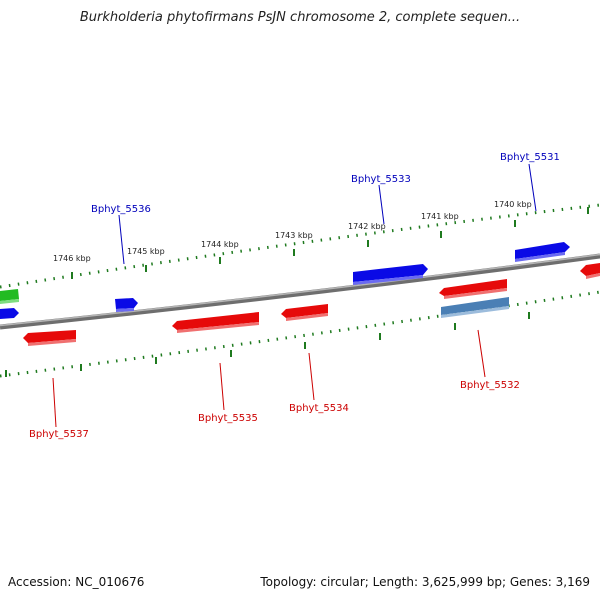 Image resolution: width=600 pixels, height=600 pixels. I want to click on forward-genes, so click(285, 280).